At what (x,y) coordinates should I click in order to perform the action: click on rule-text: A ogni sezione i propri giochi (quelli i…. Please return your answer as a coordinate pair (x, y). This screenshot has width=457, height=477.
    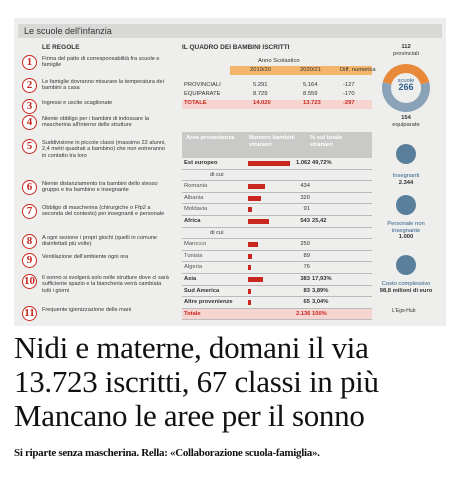
    Looking at the image, I should click on (100, 241).